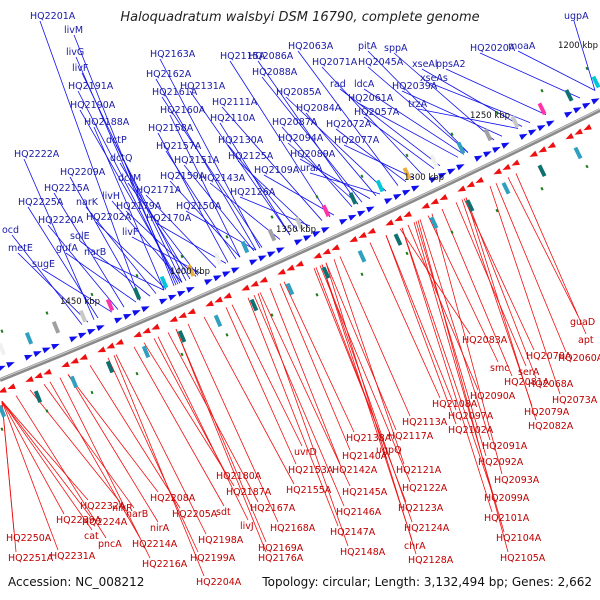 Image resolution: width=600 pixels, height=600 pixels. Describe the element at coordinates (91, 86) in the screenshot. I see `forward-gene-label: HQ2191A` at that location.